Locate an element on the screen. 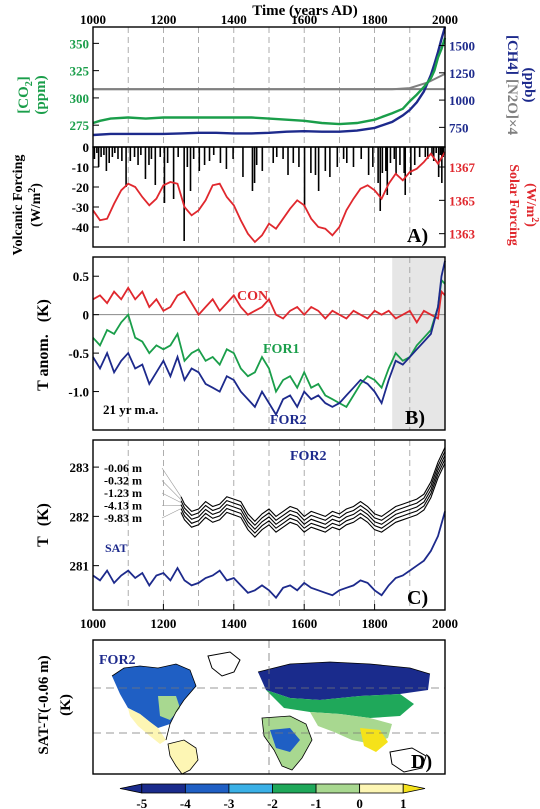 The width and height of the screenshot is (540, 809). volcanic-axis-unit: (W/m2) is located at coordinates (35, 205).